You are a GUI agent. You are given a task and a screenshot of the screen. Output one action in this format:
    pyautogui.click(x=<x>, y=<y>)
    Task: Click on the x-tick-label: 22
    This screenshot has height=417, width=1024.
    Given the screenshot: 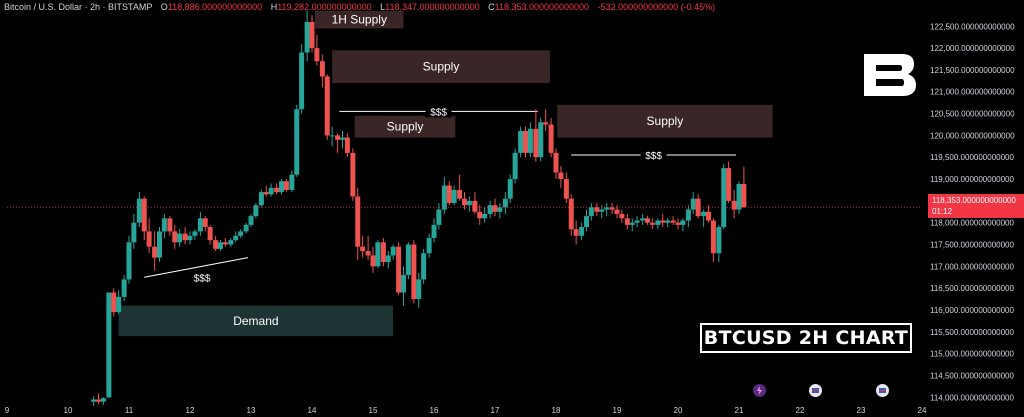 What is the action you would take?
    pyautogui.click(x=800, y=410)
    